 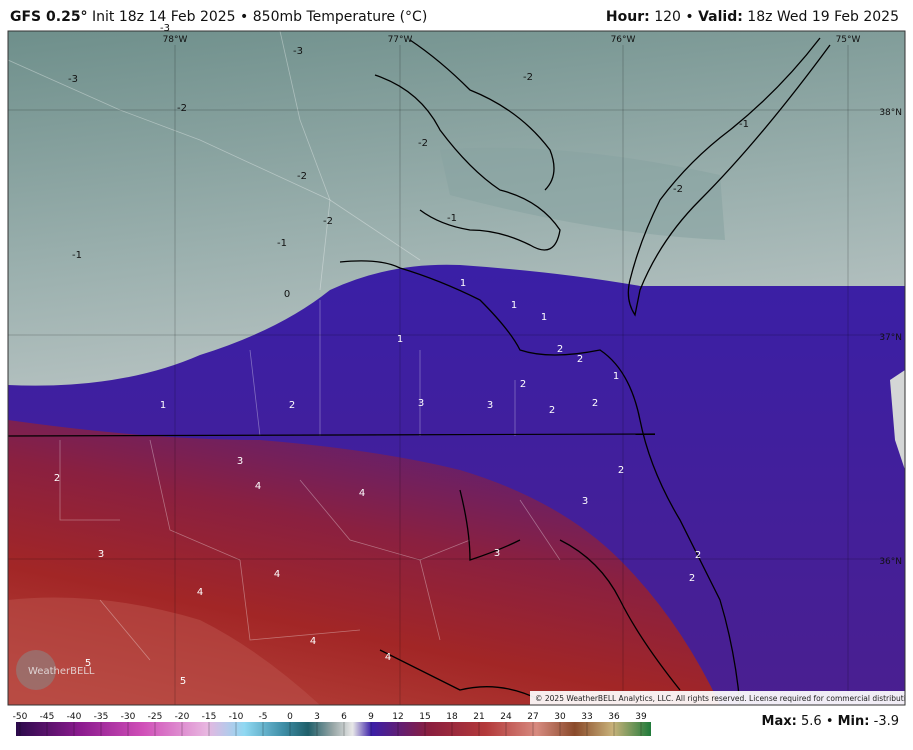 What do you see at coordinates (582, 193) in the screenshot?
I see `cold-pocket` at bounding box center [582, 193].